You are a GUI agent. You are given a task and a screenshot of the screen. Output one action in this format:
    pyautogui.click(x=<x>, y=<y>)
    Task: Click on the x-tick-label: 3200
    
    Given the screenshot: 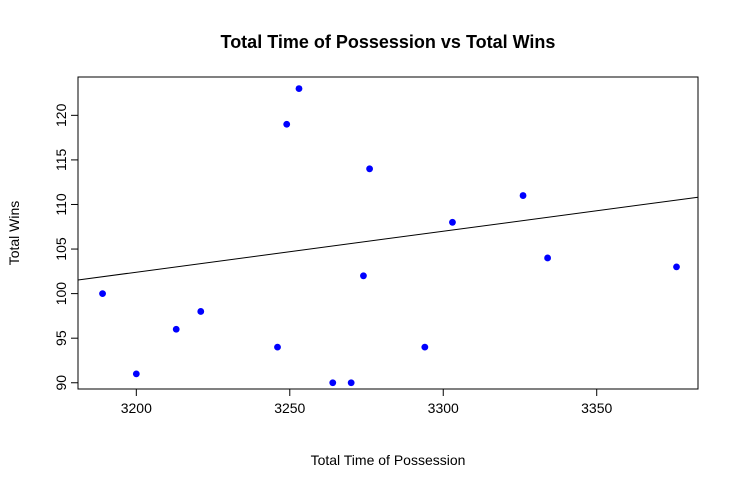 What is the action you would take?
    pyautogui.click(x=136, y=408)
    